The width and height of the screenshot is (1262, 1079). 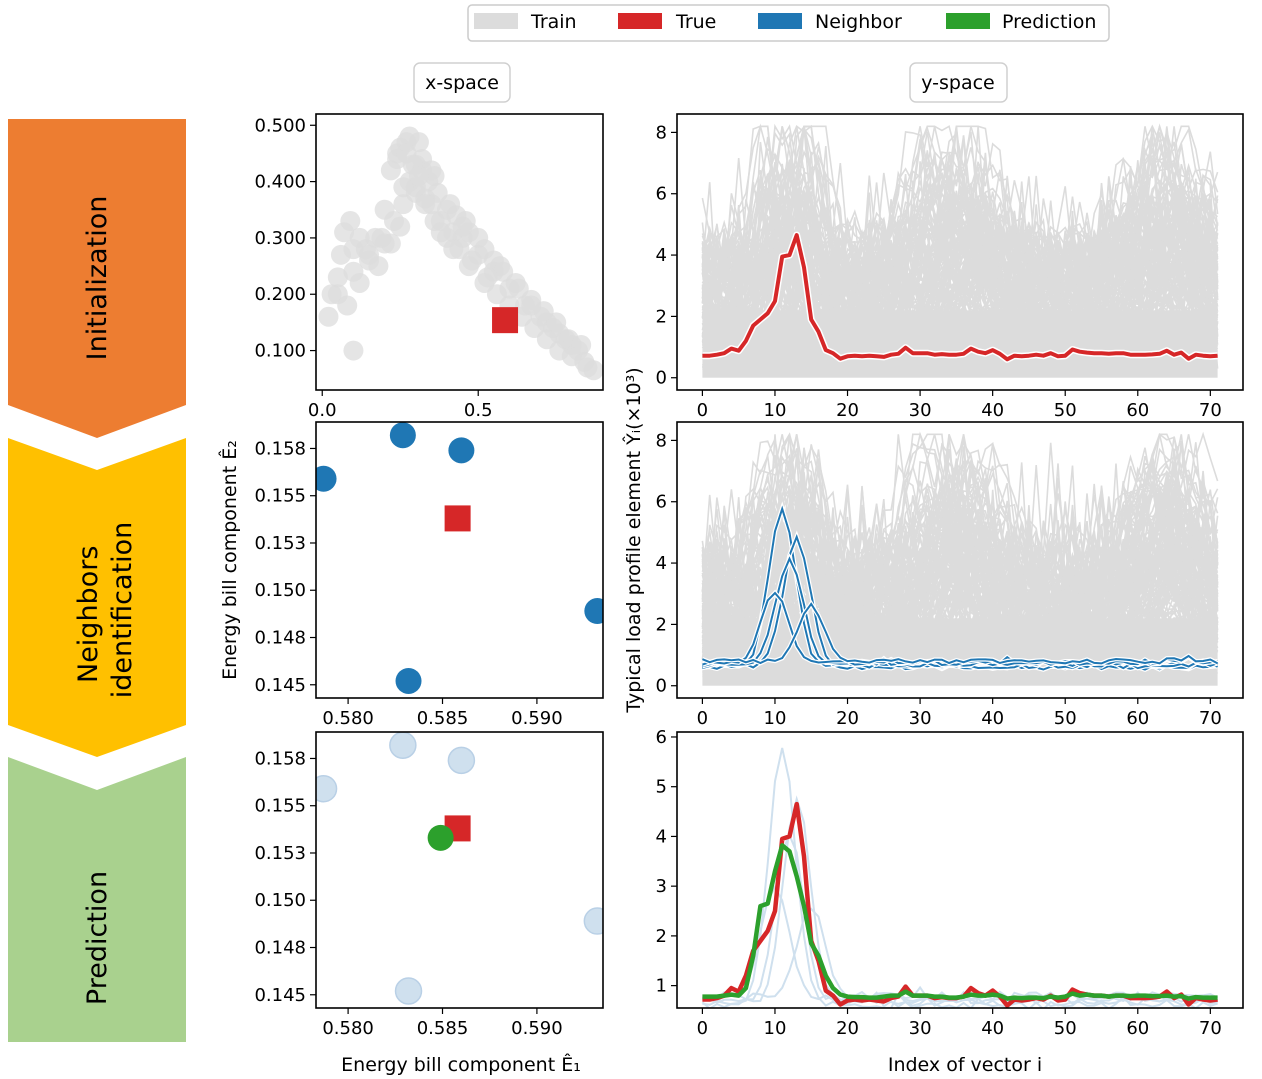 I want to click on y-tick-label: 4, so click(x=661, y=255).